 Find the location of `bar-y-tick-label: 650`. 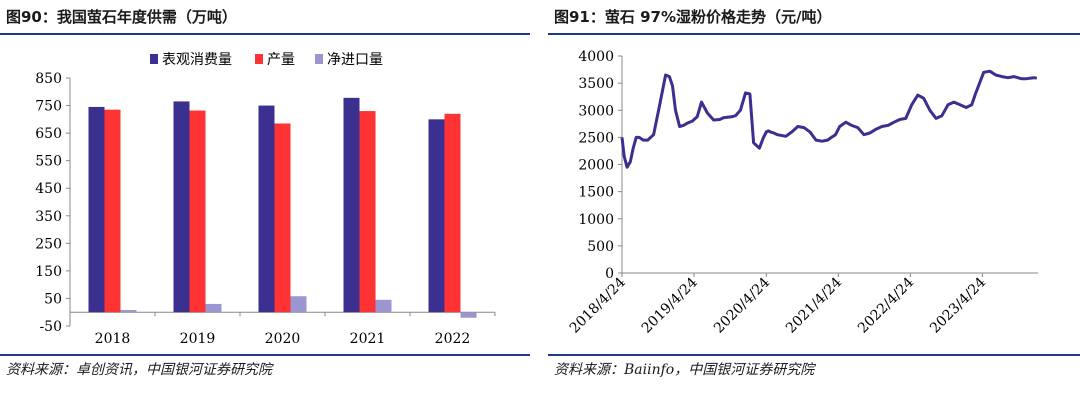

bar-y-tick-label: 650 is located at coordinates (48, 134).